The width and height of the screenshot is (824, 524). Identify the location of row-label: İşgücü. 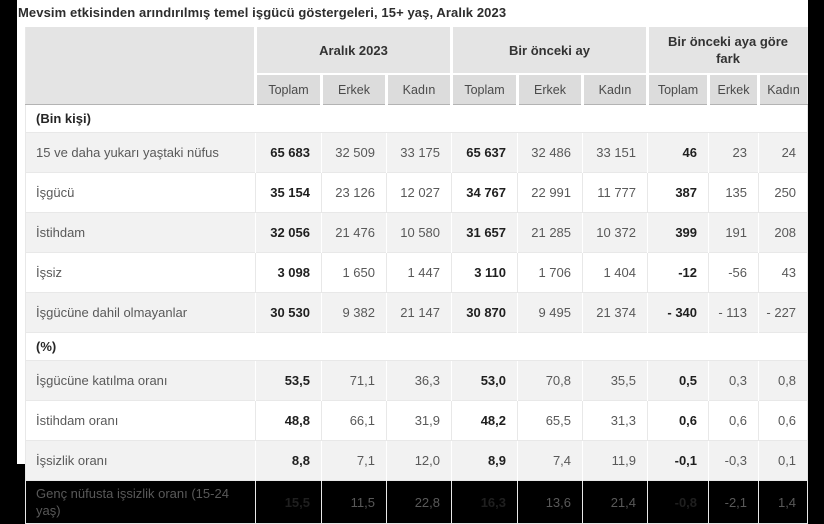
(140, 192).